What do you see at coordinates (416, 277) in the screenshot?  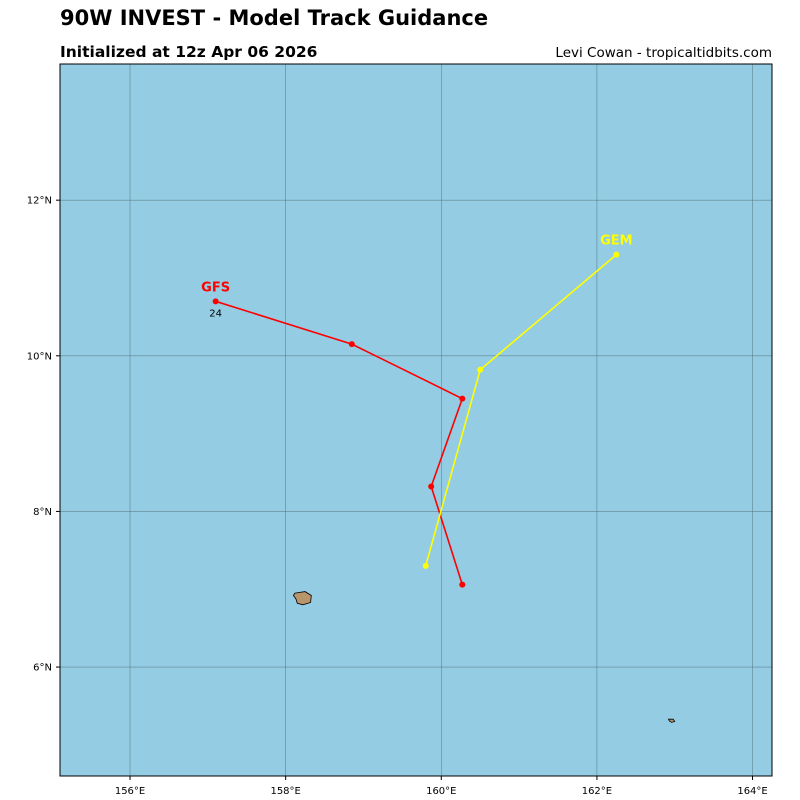 I see `track-labels: GFS 24 GEM` at bounding box center [416, 277].